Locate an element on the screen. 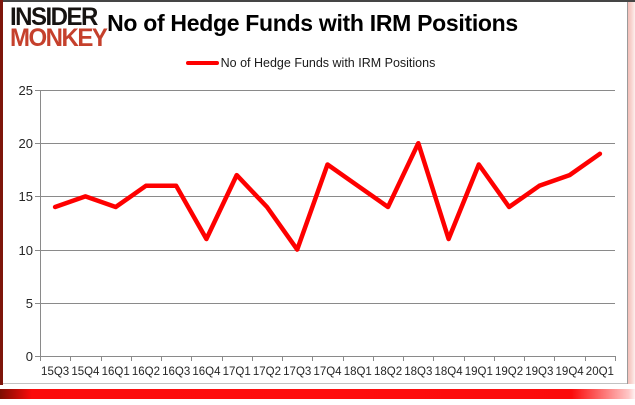 Image resolution: width=635 pixels, height=405 pixels. x-axis-label-19Q3: 19Q3 is located at coordinates (539, 372).